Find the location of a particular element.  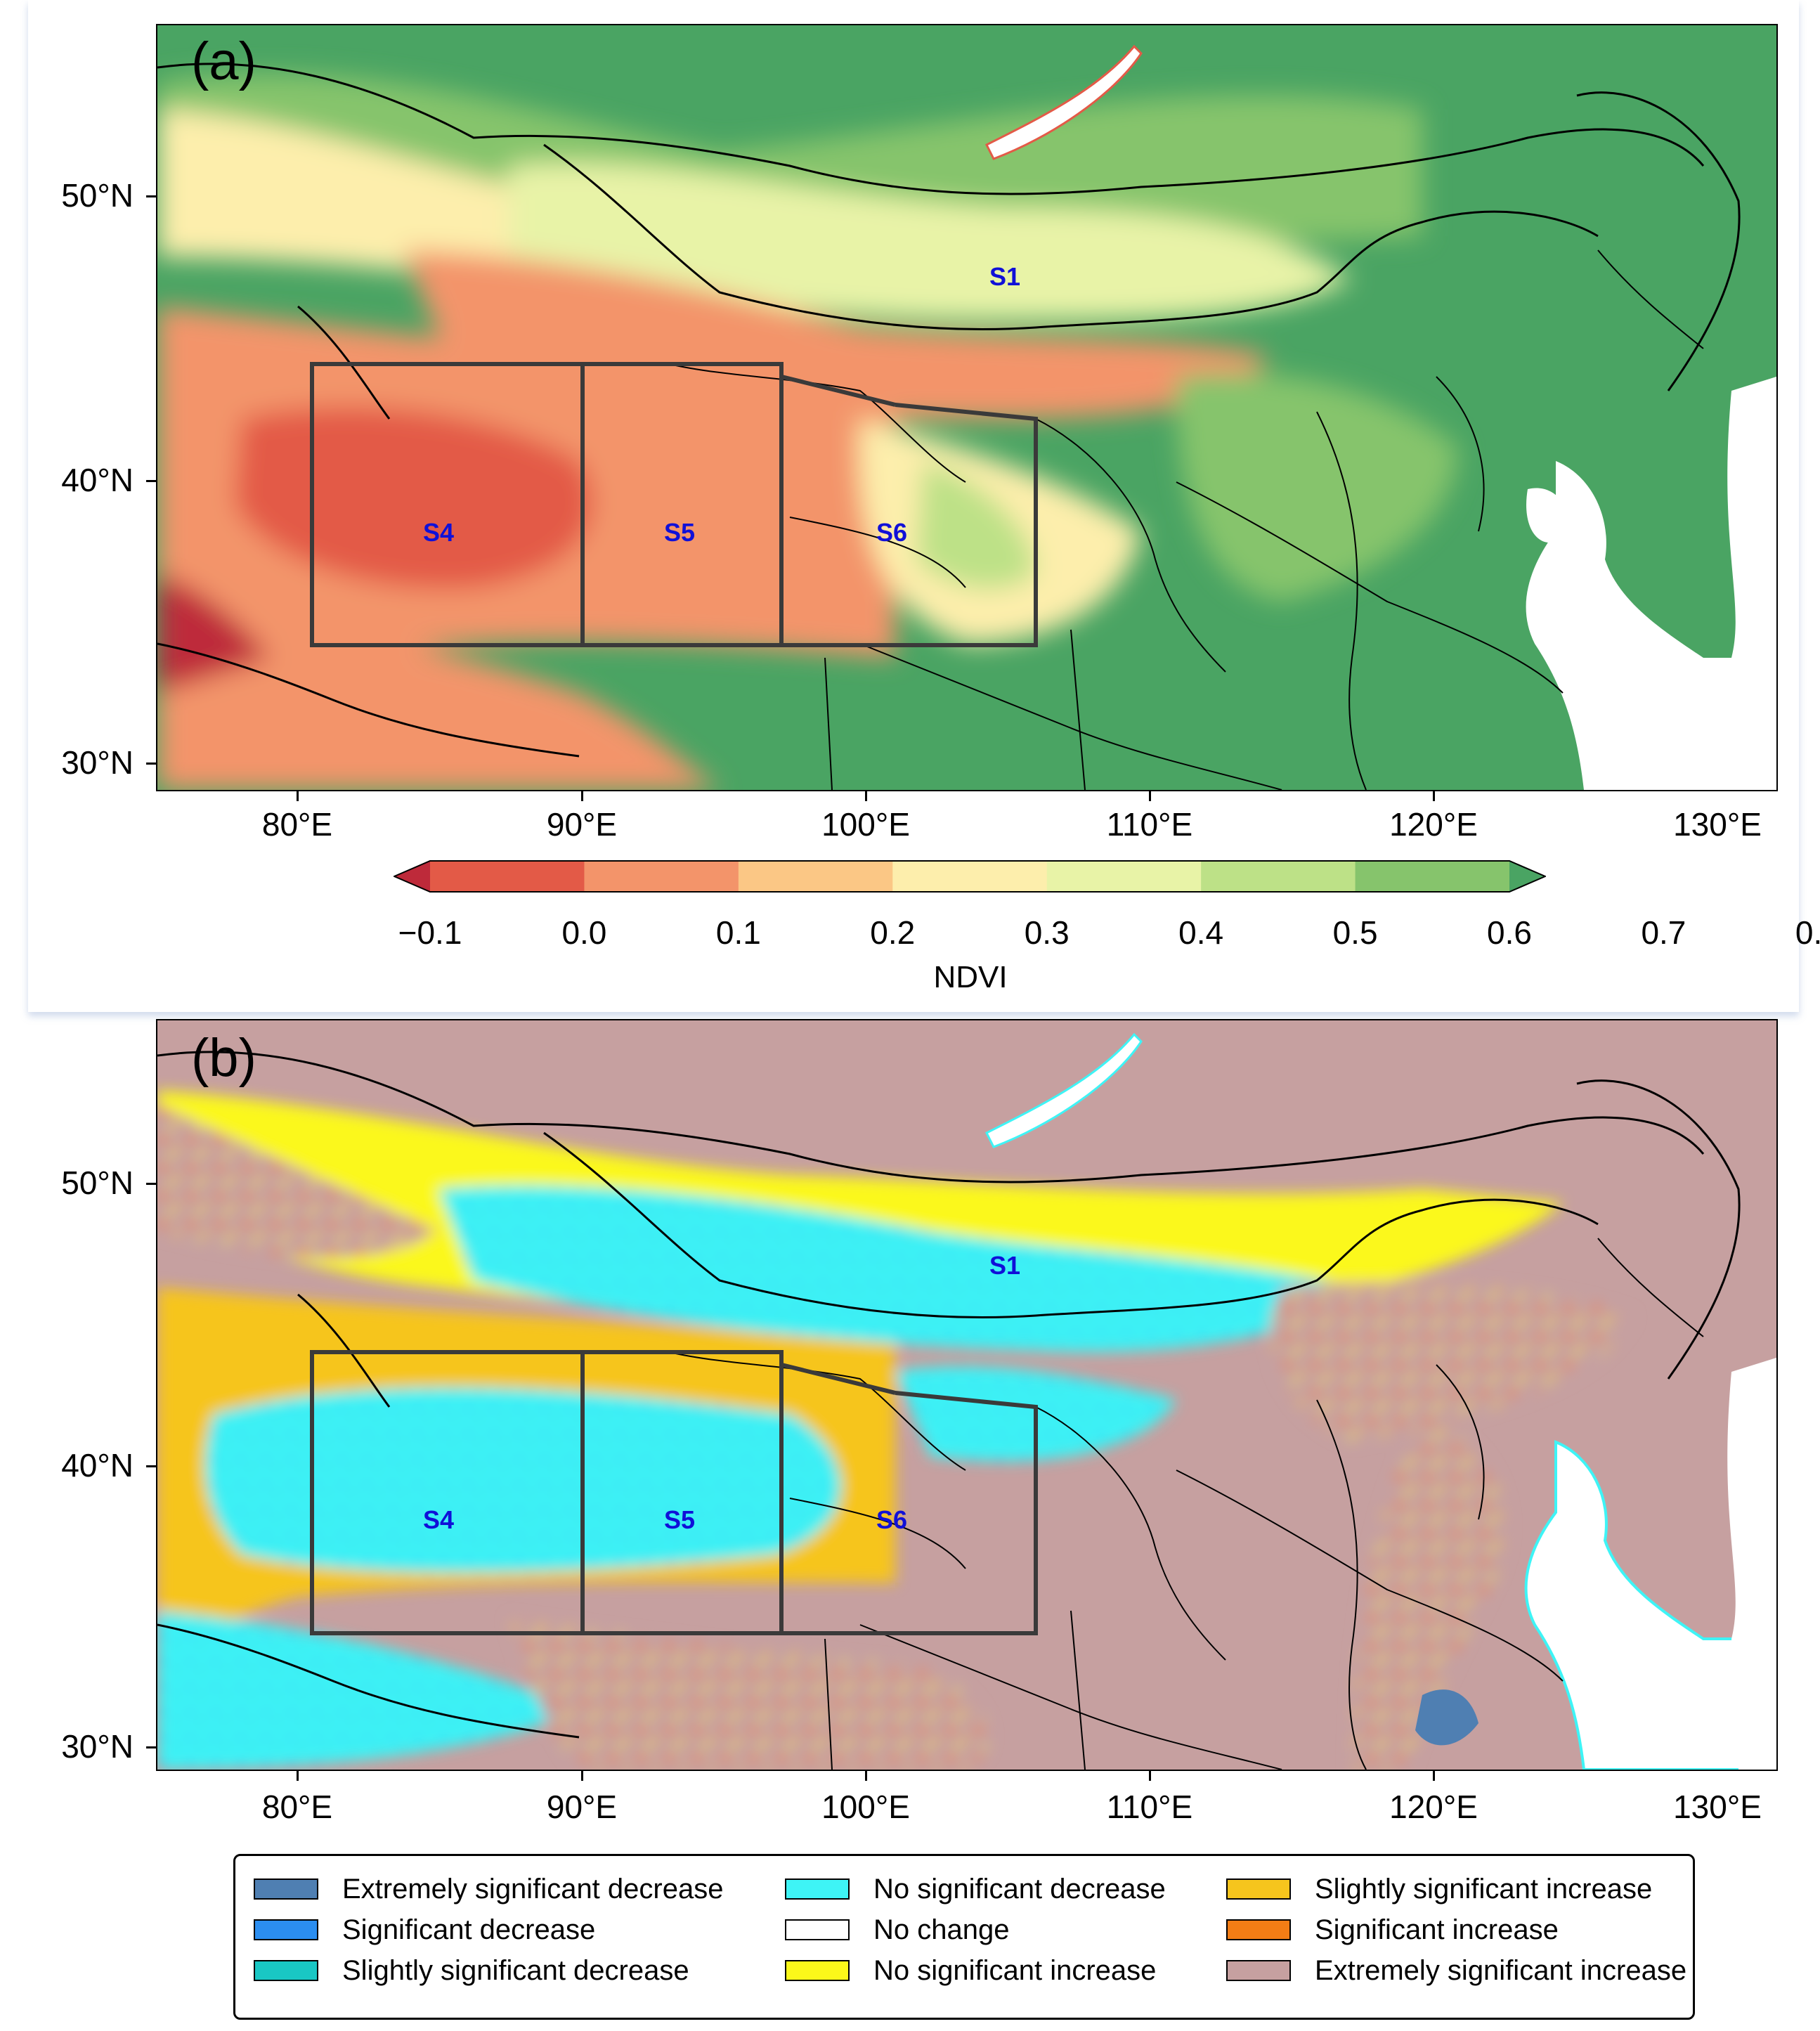

legend-label: Significant decrease is located at coordinates (469, 1929).